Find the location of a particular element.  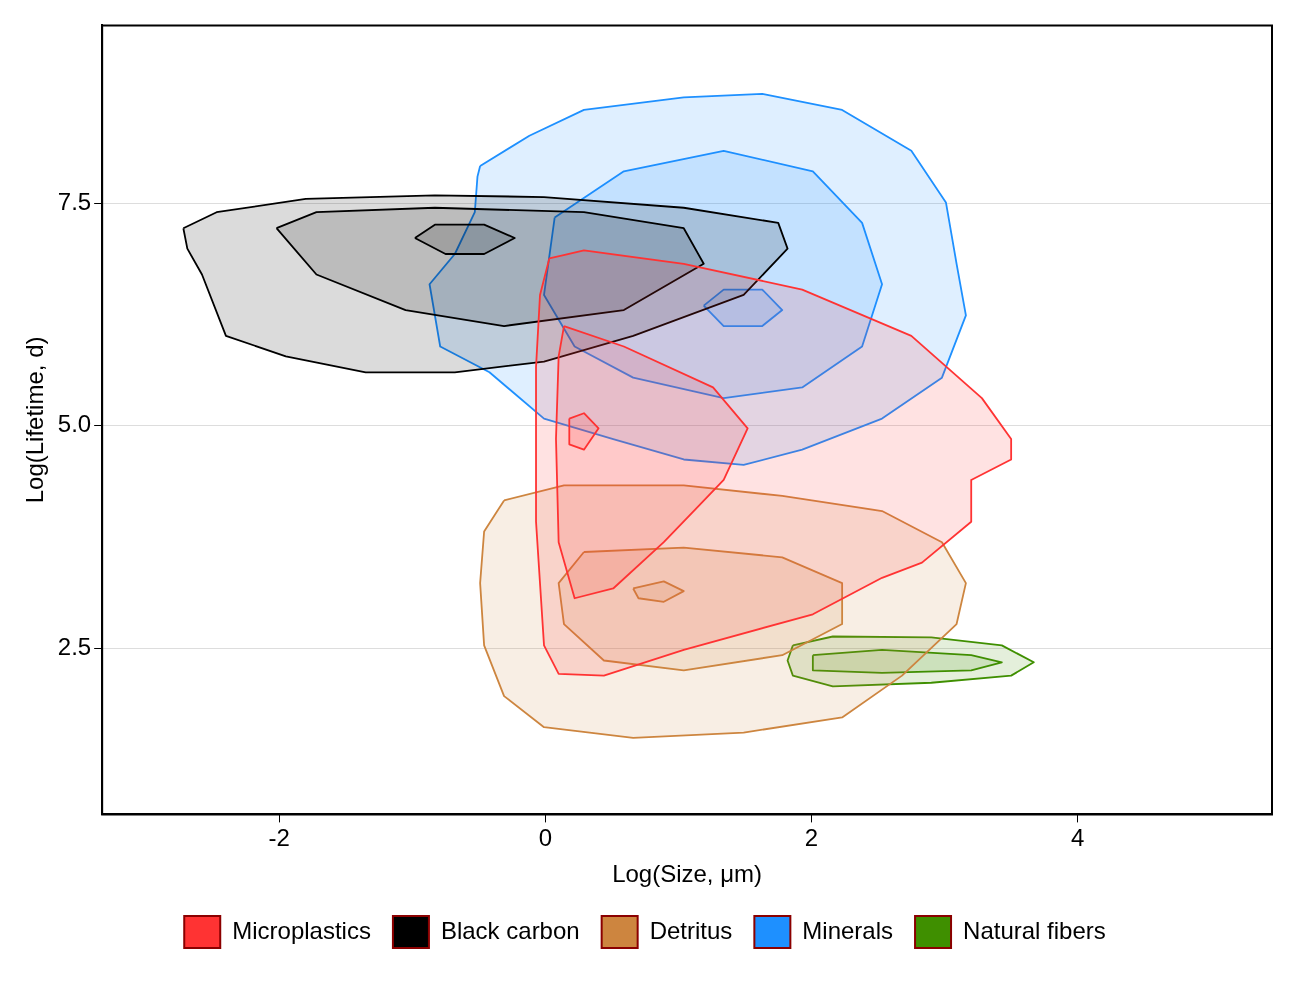

x-tick-label: 0 is located at coordinates (545, 838).